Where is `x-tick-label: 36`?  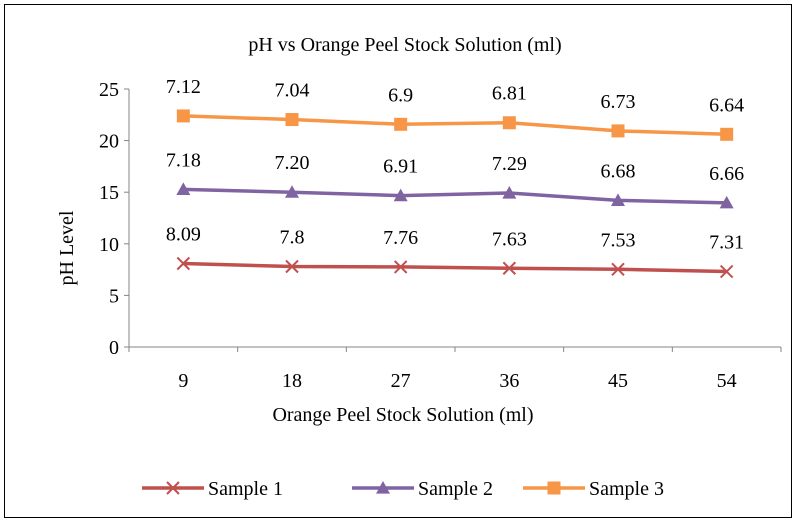 x-tick-label: 36 is located at coordinates (509, 381).